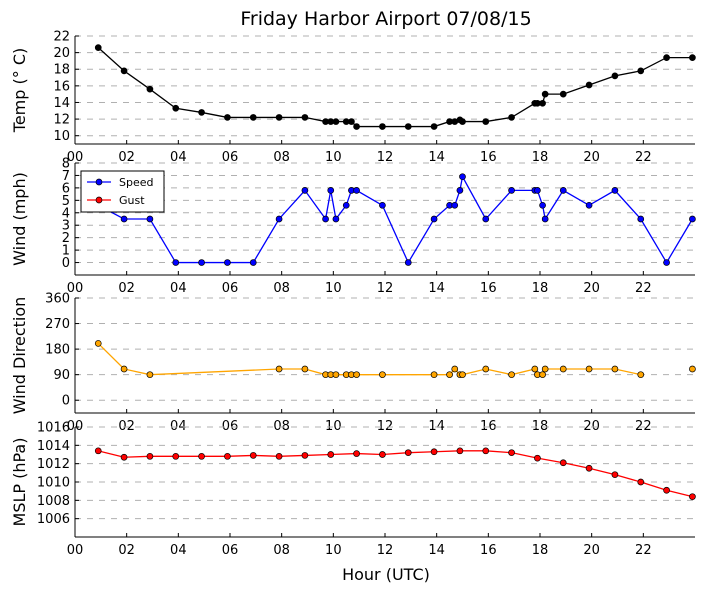 The height and width of the screenshot is (594, 705). I want to click on y-tick-label: 0, so click(66, 401).